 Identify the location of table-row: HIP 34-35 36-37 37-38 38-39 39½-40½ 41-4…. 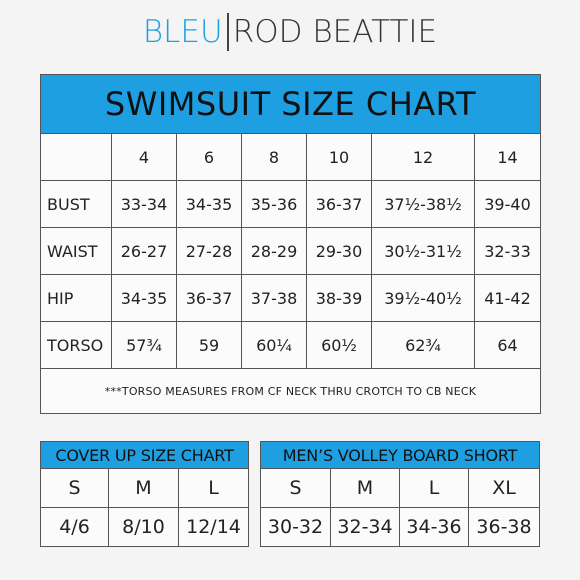
(290, 298).